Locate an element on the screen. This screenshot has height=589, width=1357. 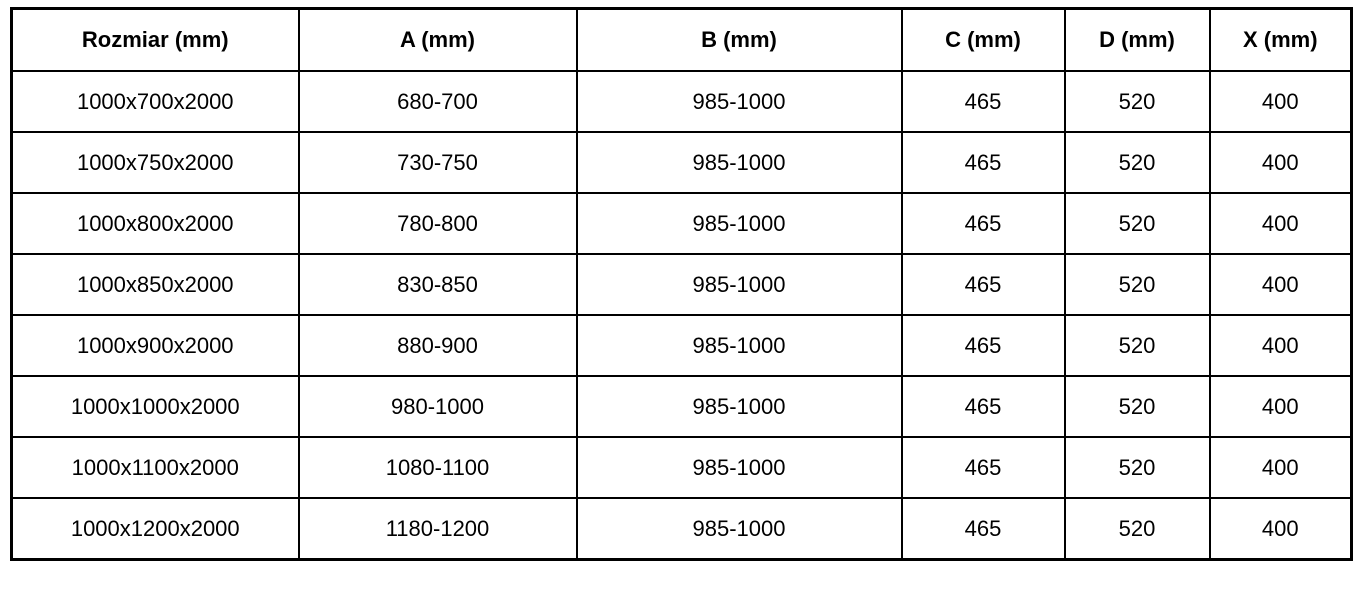
table-cell-rozmiar: 1000x900x2000 is located at coordinates (155, 345).